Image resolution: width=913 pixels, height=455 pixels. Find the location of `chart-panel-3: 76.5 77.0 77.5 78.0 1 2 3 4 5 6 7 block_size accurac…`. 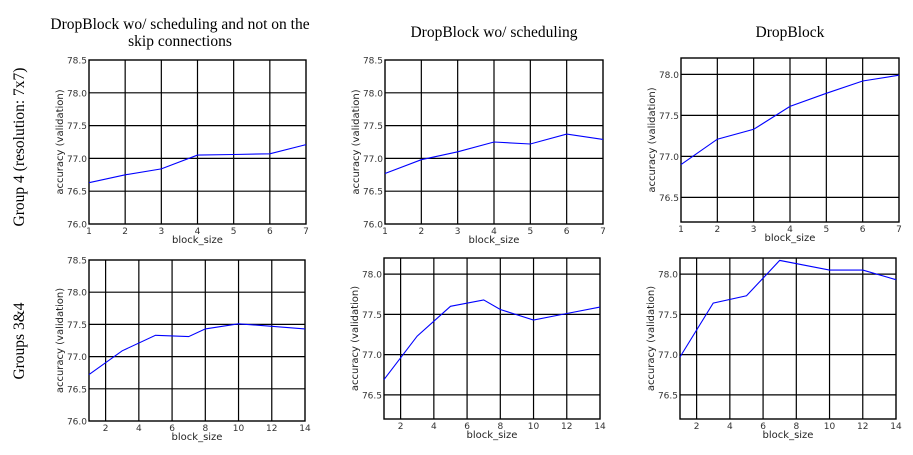

chart-panel-3: 76.5 77.0 77.5 78.0 1 2 3 4 5 6 7 block_size accurac… is located at coordinates (774, 150).